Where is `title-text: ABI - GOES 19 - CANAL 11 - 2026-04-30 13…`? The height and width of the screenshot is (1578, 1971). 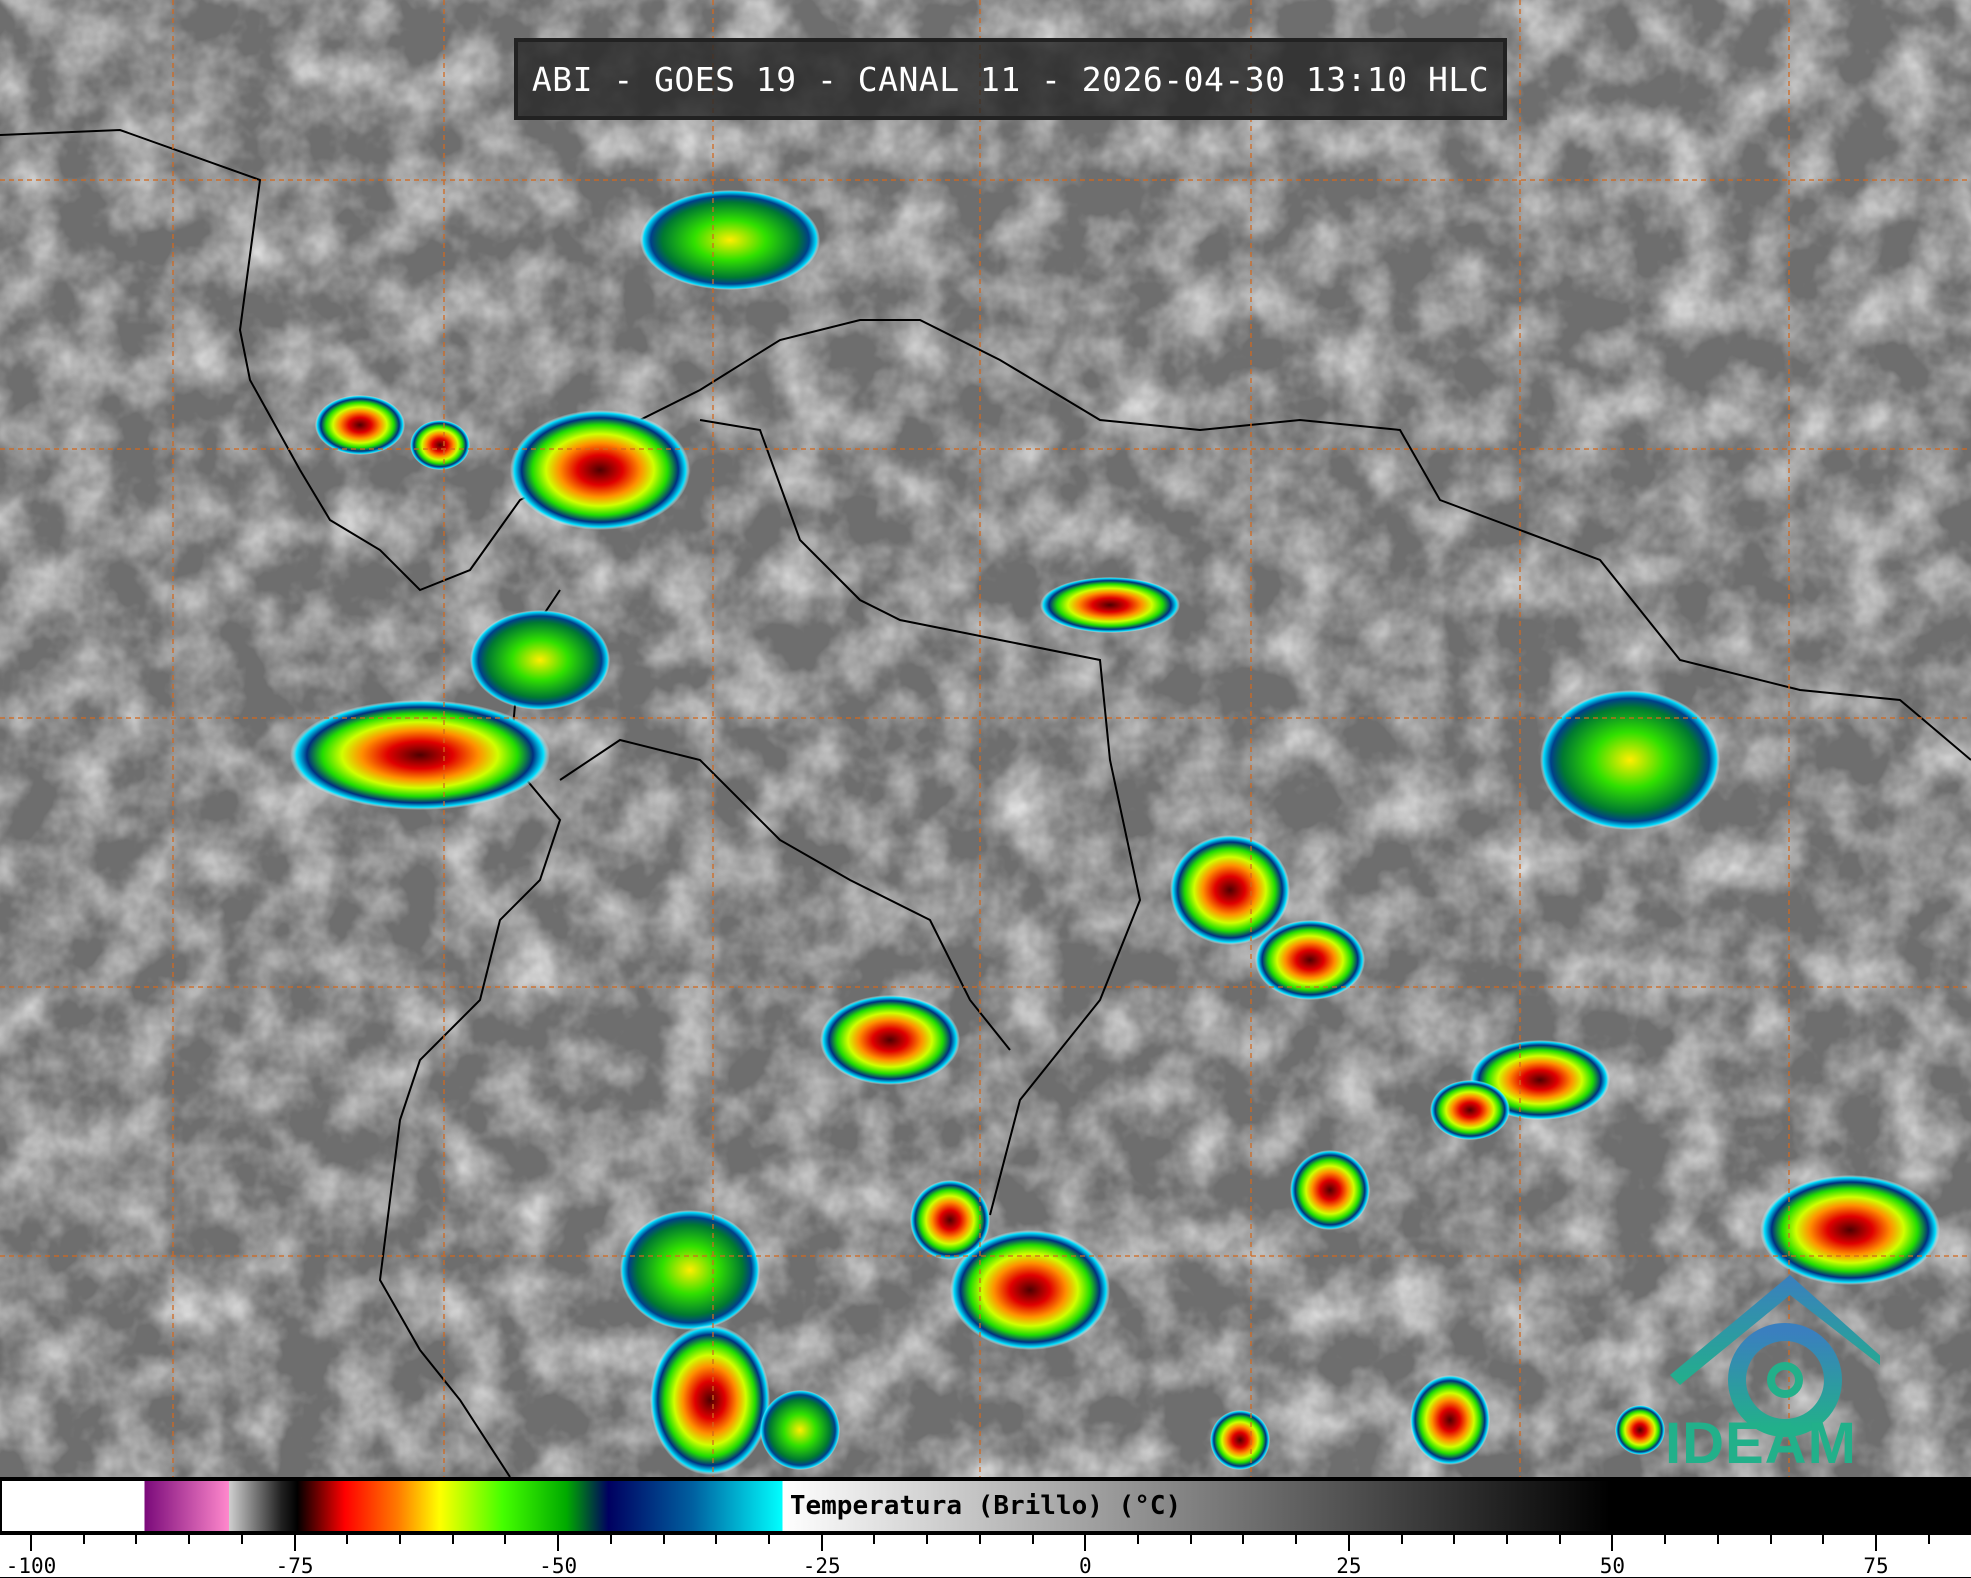
title-text: ABI - GOES 19 - CANAL 11 - 2026-04-30 13… is located at coordinates (1010, 79).